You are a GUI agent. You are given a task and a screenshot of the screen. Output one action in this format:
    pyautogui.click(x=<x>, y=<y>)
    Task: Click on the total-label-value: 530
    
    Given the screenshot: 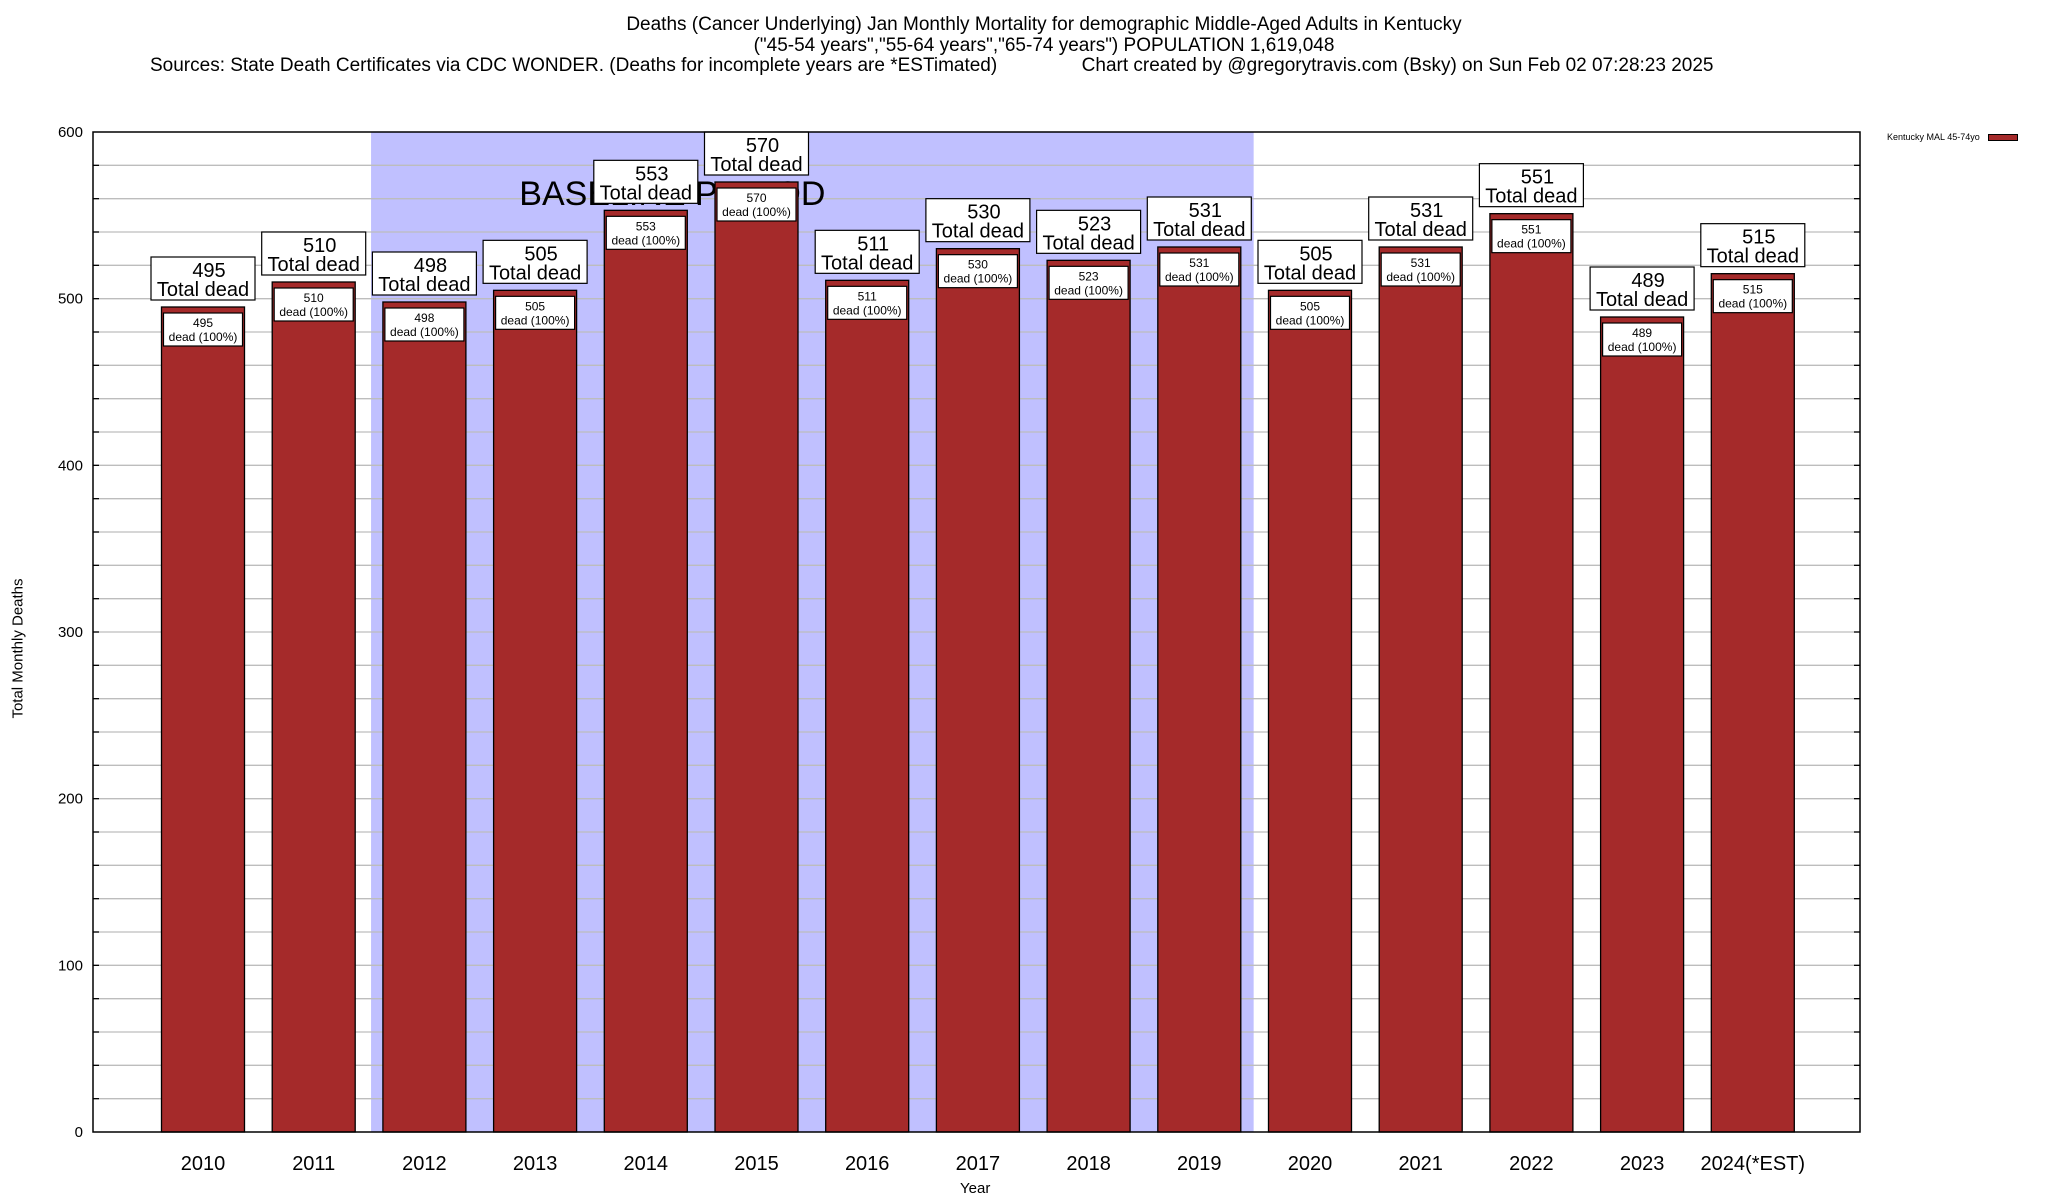 What is the action you would take?
    pyautogui.click(x=983, y=213)
    